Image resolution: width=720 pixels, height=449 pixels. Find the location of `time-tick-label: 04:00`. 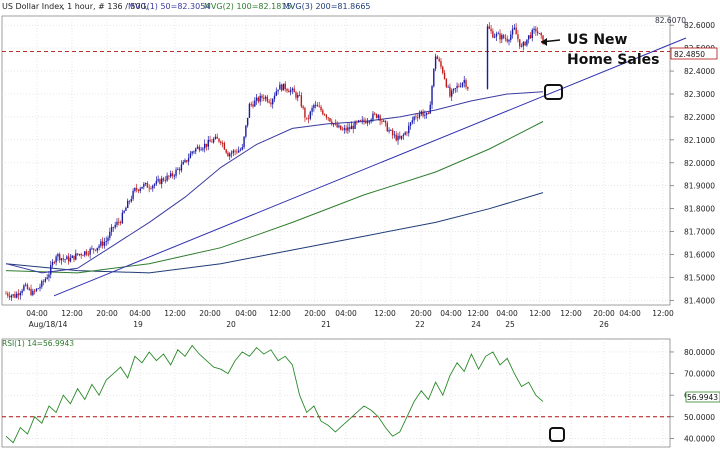

time-tick-label: 04:00 is located at coordinates (246, 313).